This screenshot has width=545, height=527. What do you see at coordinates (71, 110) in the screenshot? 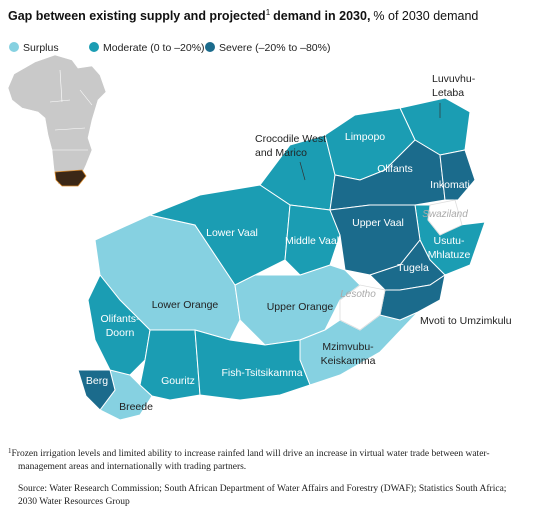
I see `inset-borders` at bounding box center [71, 110].